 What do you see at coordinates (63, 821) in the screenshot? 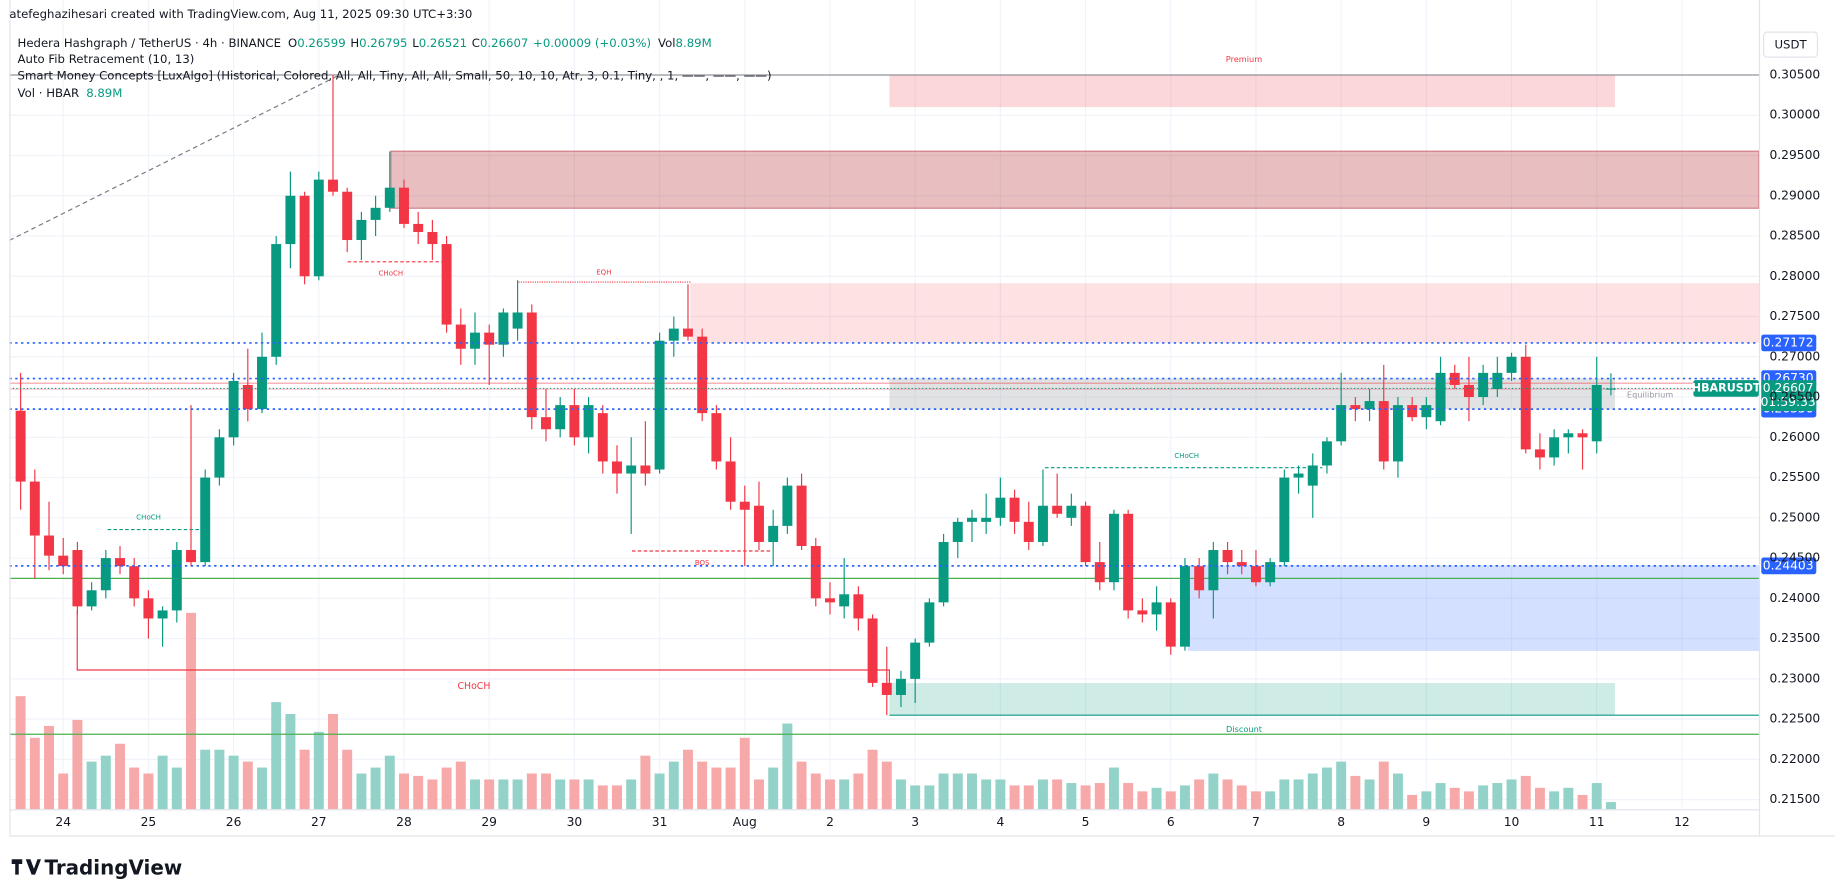
I see `x-tick-label: 24` at bounding box center [63, 821].